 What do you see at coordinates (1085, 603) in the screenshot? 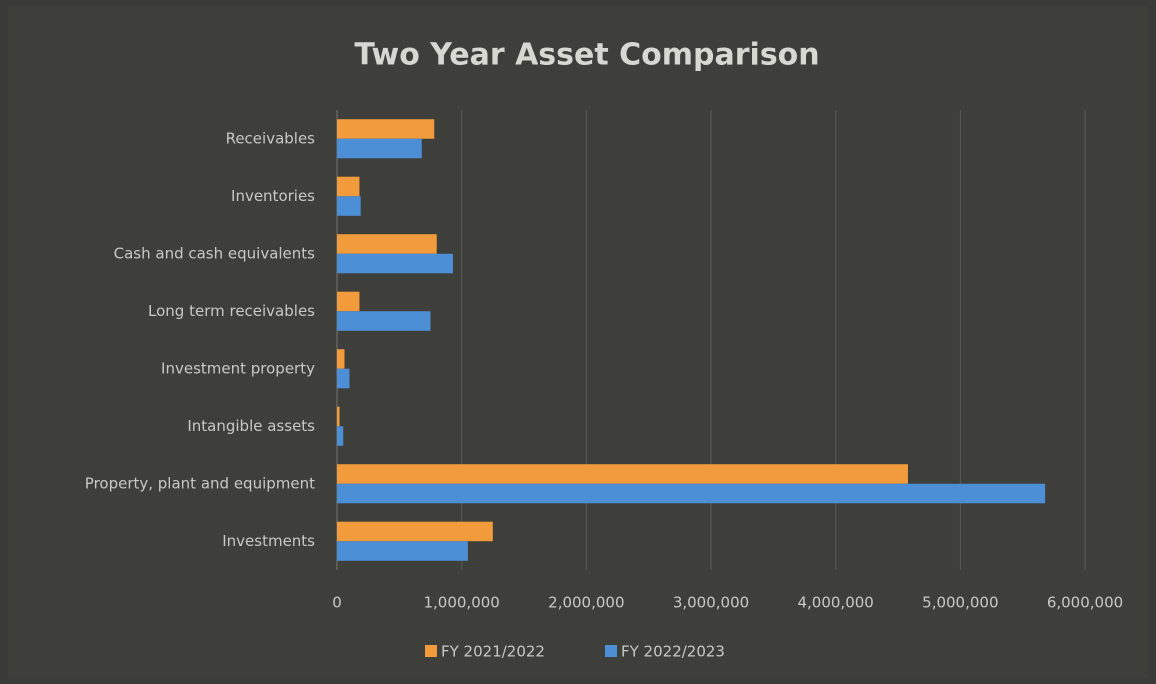
I see `x-tick-label: 6,000,000` at bounding box center [1085, 603].